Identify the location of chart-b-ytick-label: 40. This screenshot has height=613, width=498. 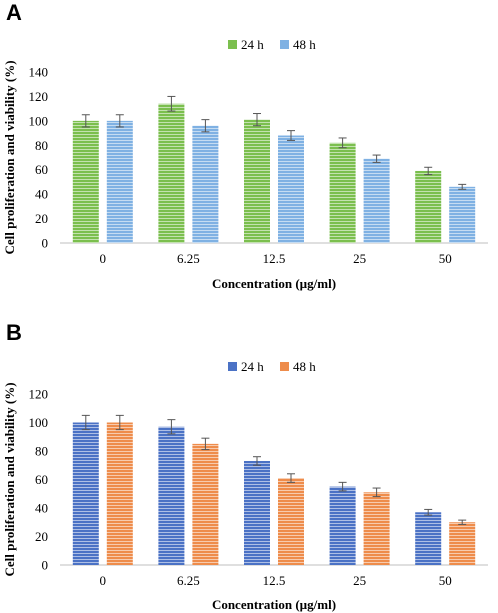
(41, 508).